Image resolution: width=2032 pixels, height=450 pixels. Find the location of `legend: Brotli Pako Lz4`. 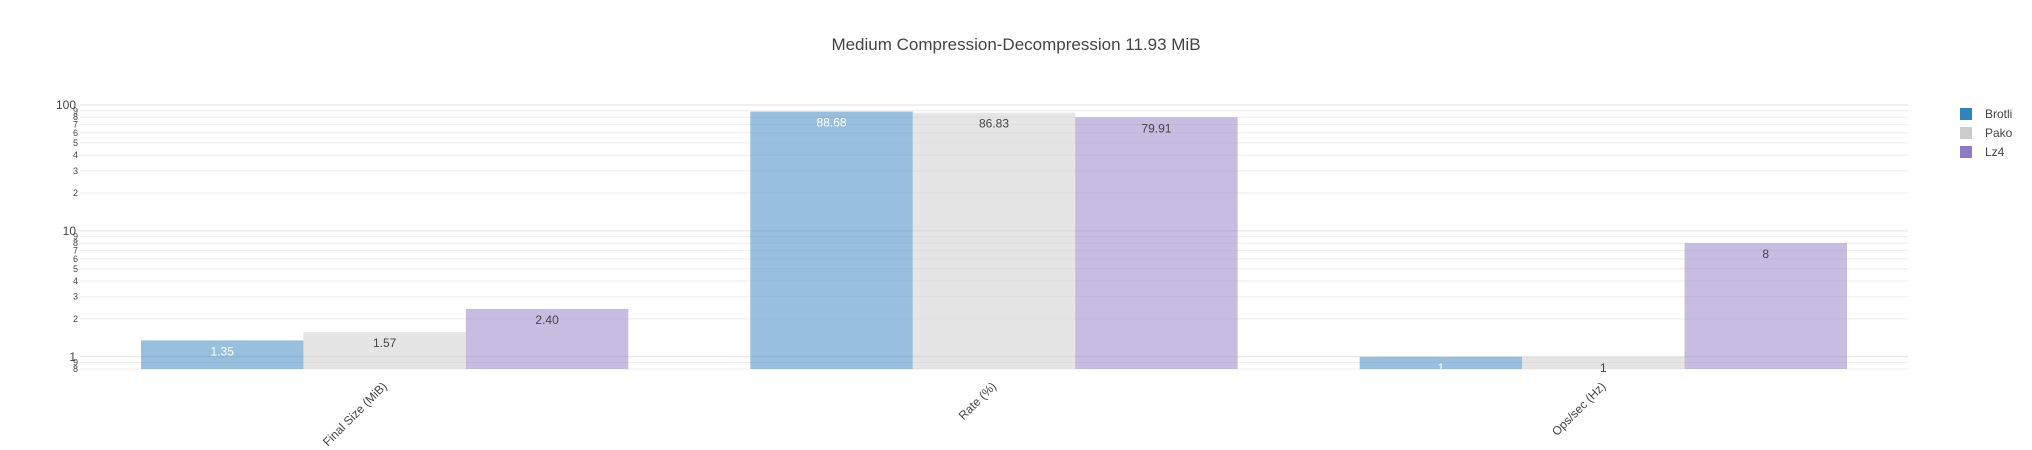

legend: Brotli Pako Lz4 is located at coordinates (1986, 133).